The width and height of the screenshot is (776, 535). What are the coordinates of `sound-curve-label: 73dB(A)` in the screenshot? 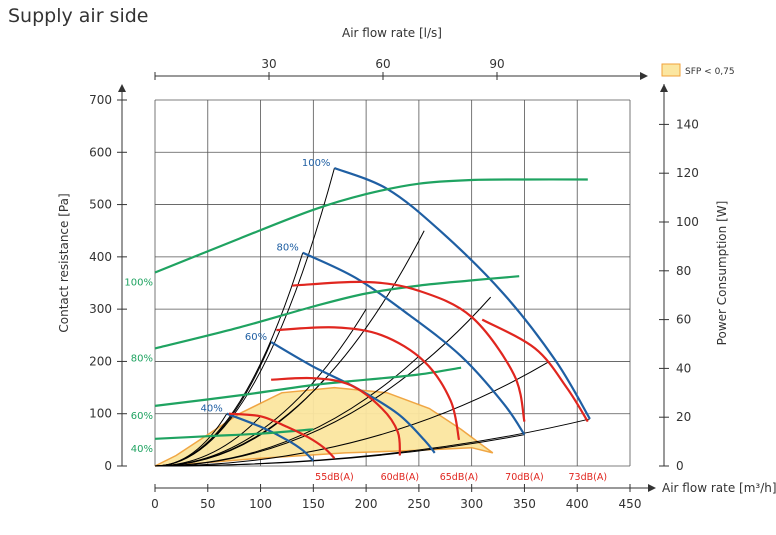 It's located at (587, 477).